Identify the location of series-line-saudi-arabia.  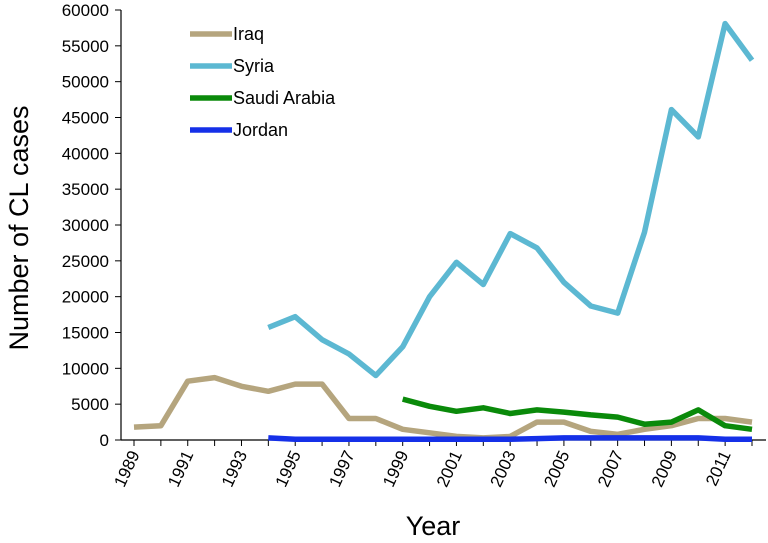
(577, 414).